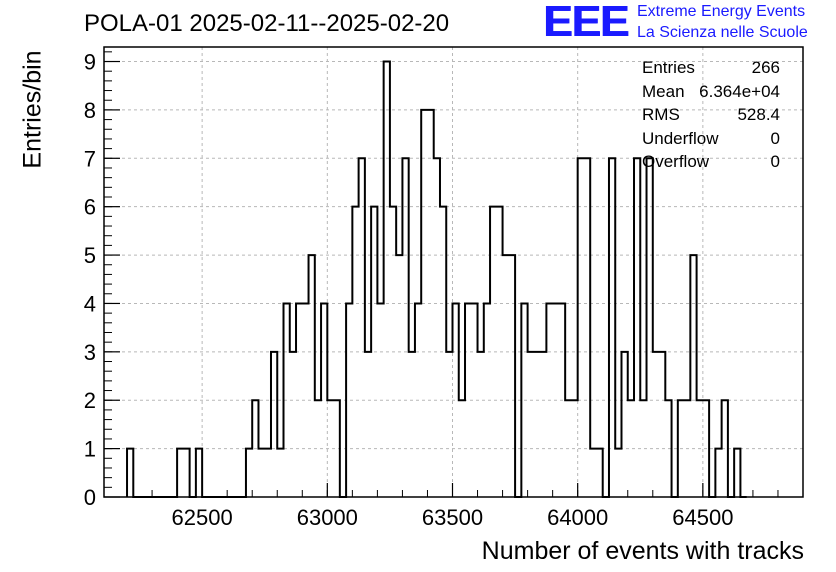 The width and height of the screenshot is (836, 572). Describe the element at coordinates (702, 517) in the screenshot. I see `x-tick-label: 64500` at that location.